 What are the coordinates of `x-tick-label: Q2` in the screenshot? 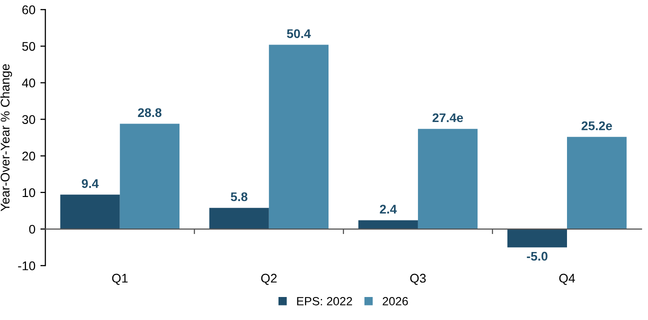 It's located at (269, 279).